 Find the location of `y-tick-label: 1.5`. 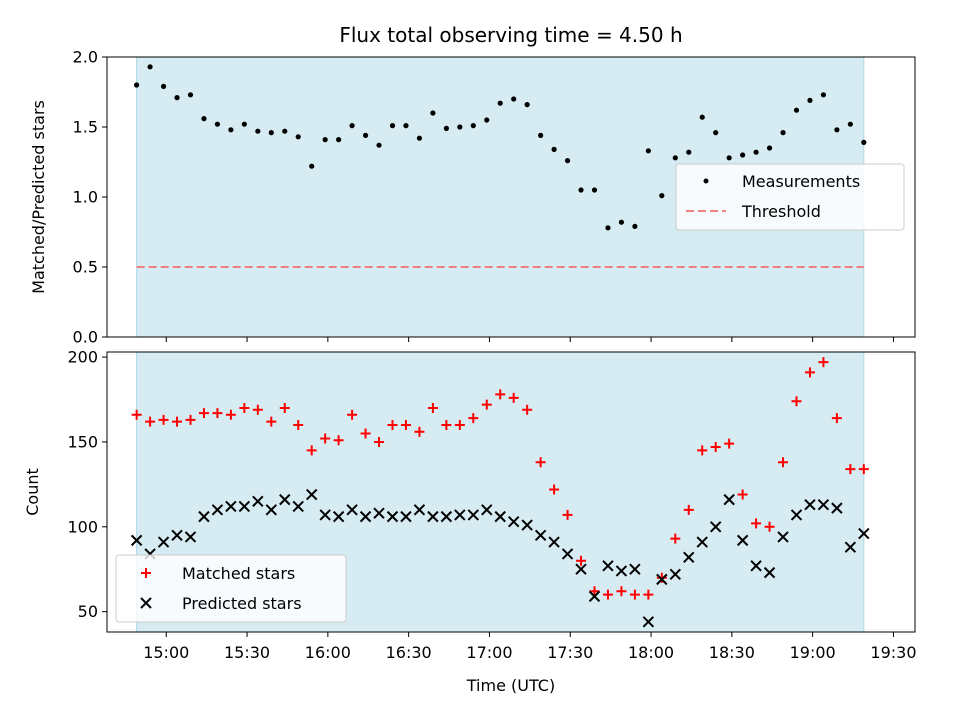

y-tick-label: 1.5 is located at coordinates (85, 127).